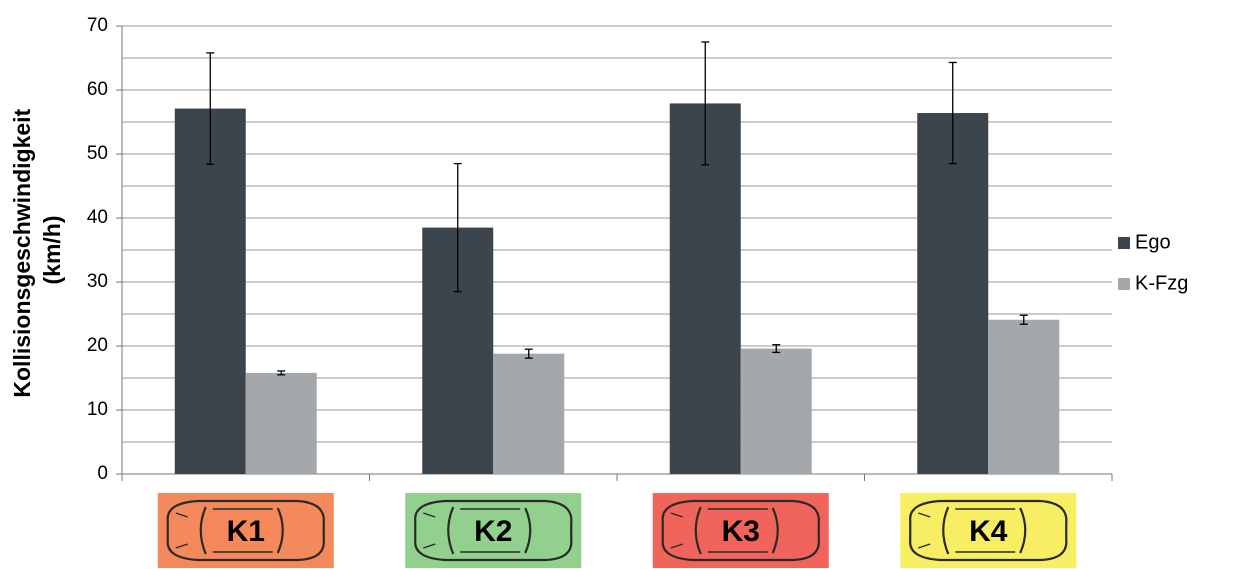 The width and height of the screenshot is (1238, 569). I want to click on x-tick-label: K1, so click(246, 531).